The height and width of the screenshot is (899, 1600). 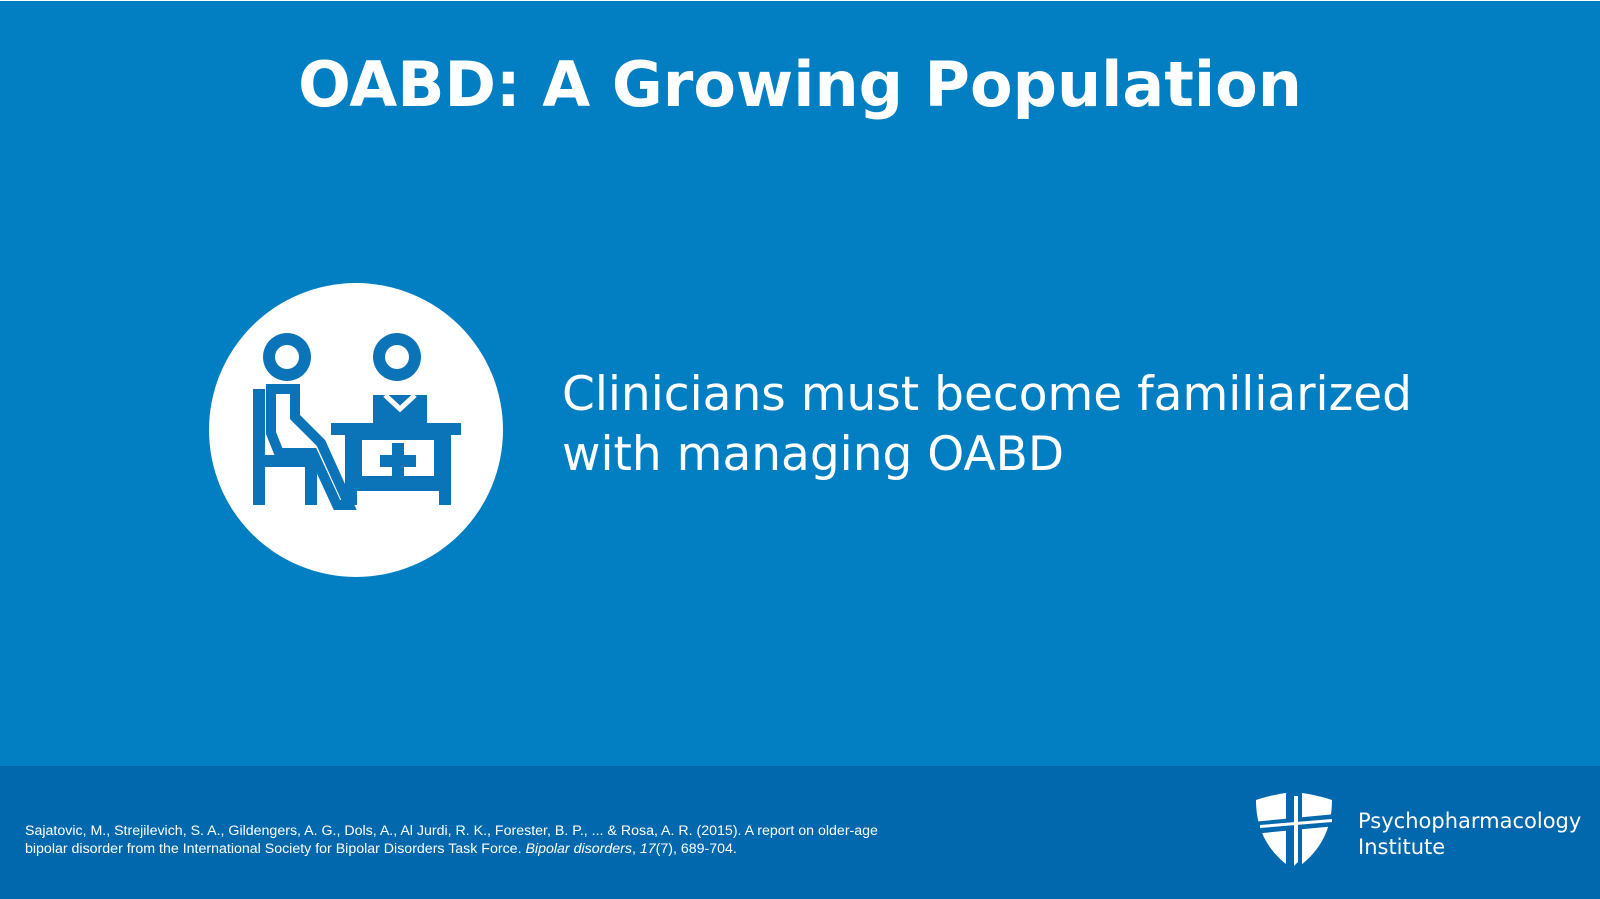 I want to click on clinician-patient-consultation-icon, so click(x=356, y=430).